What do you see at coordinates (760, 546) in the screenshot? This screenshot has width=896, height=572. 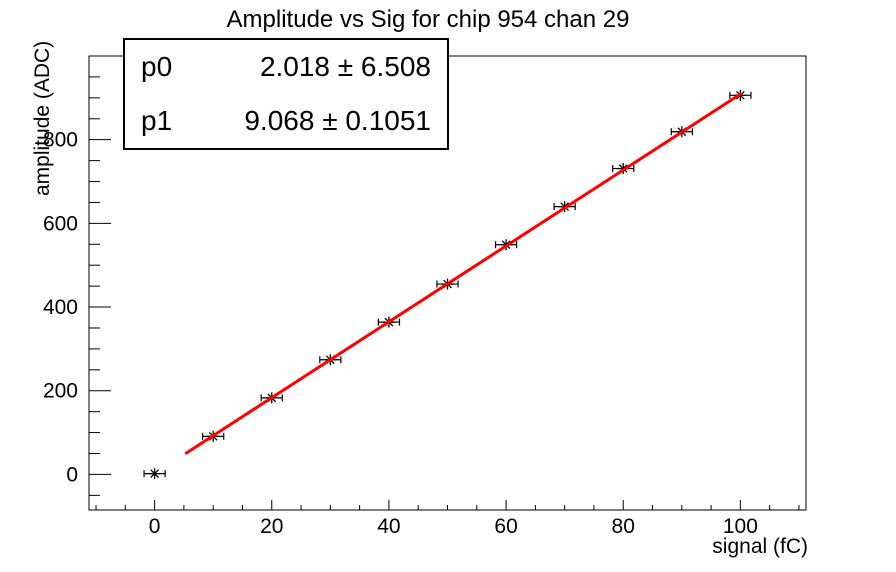 I see `x-axis-title: signal (fC)` at bounding box center [760, 546].